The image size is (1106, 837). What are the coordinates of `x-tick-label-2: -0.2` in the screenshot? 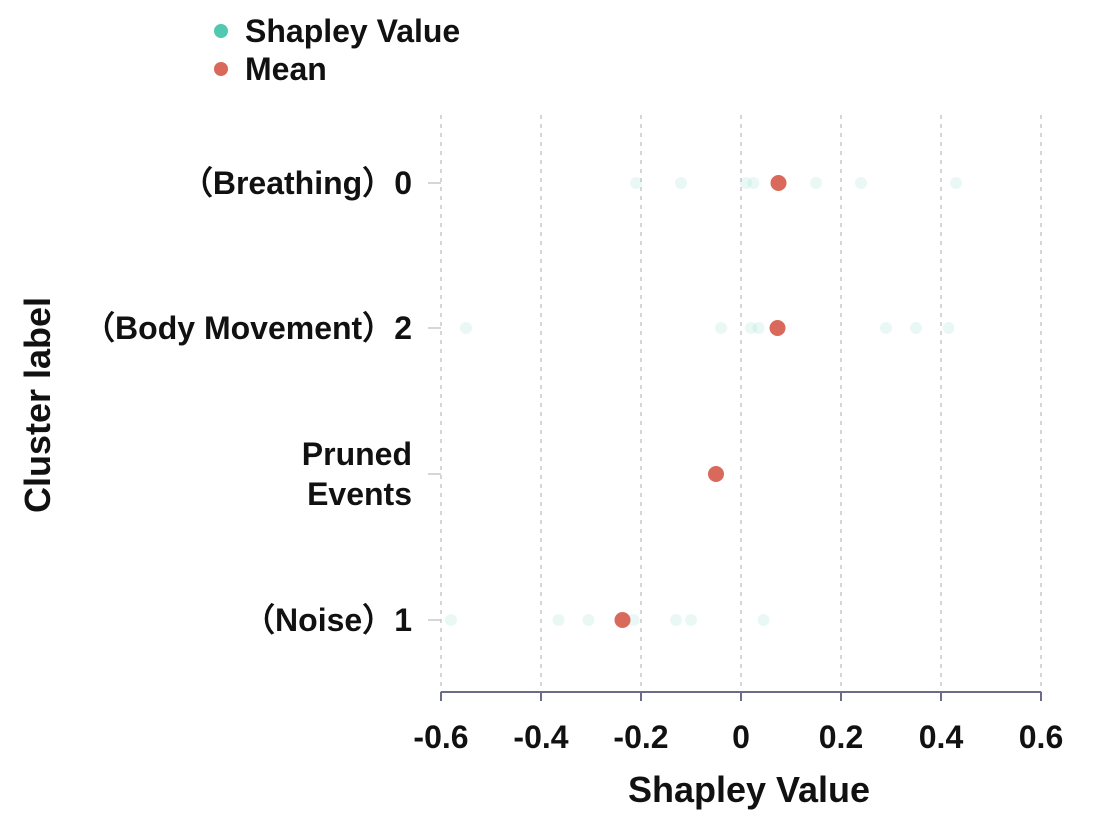 It's located at (640, 737).